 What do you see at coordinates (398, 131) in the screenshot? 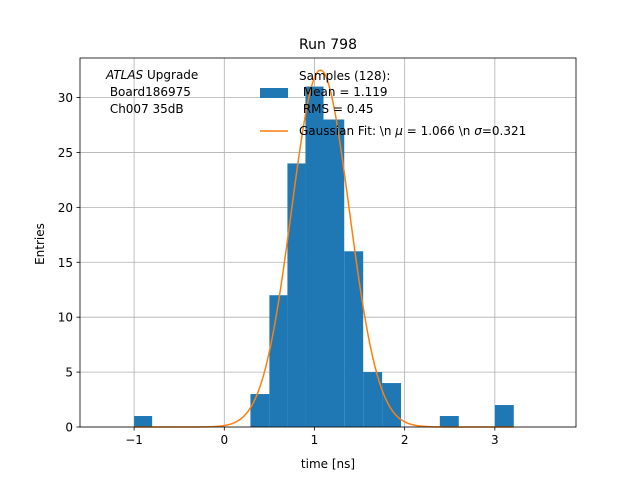
I see `legend-fit-mu: μ` at bounding box center [398, 131].